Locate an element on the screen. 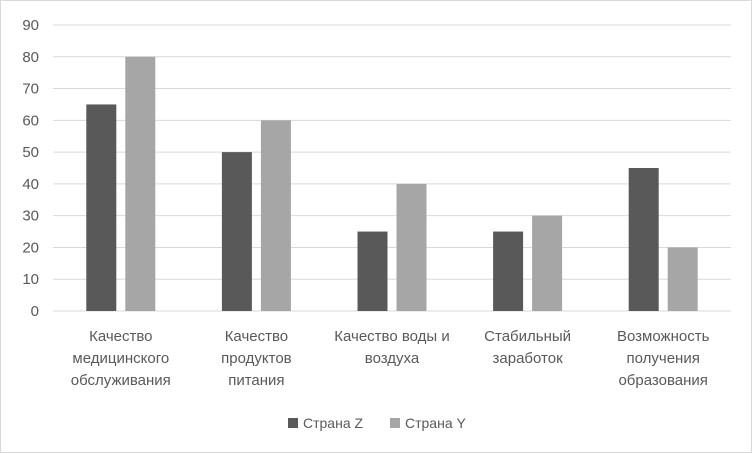  y-tick-label: 10 is located at coordinates (30, 279).